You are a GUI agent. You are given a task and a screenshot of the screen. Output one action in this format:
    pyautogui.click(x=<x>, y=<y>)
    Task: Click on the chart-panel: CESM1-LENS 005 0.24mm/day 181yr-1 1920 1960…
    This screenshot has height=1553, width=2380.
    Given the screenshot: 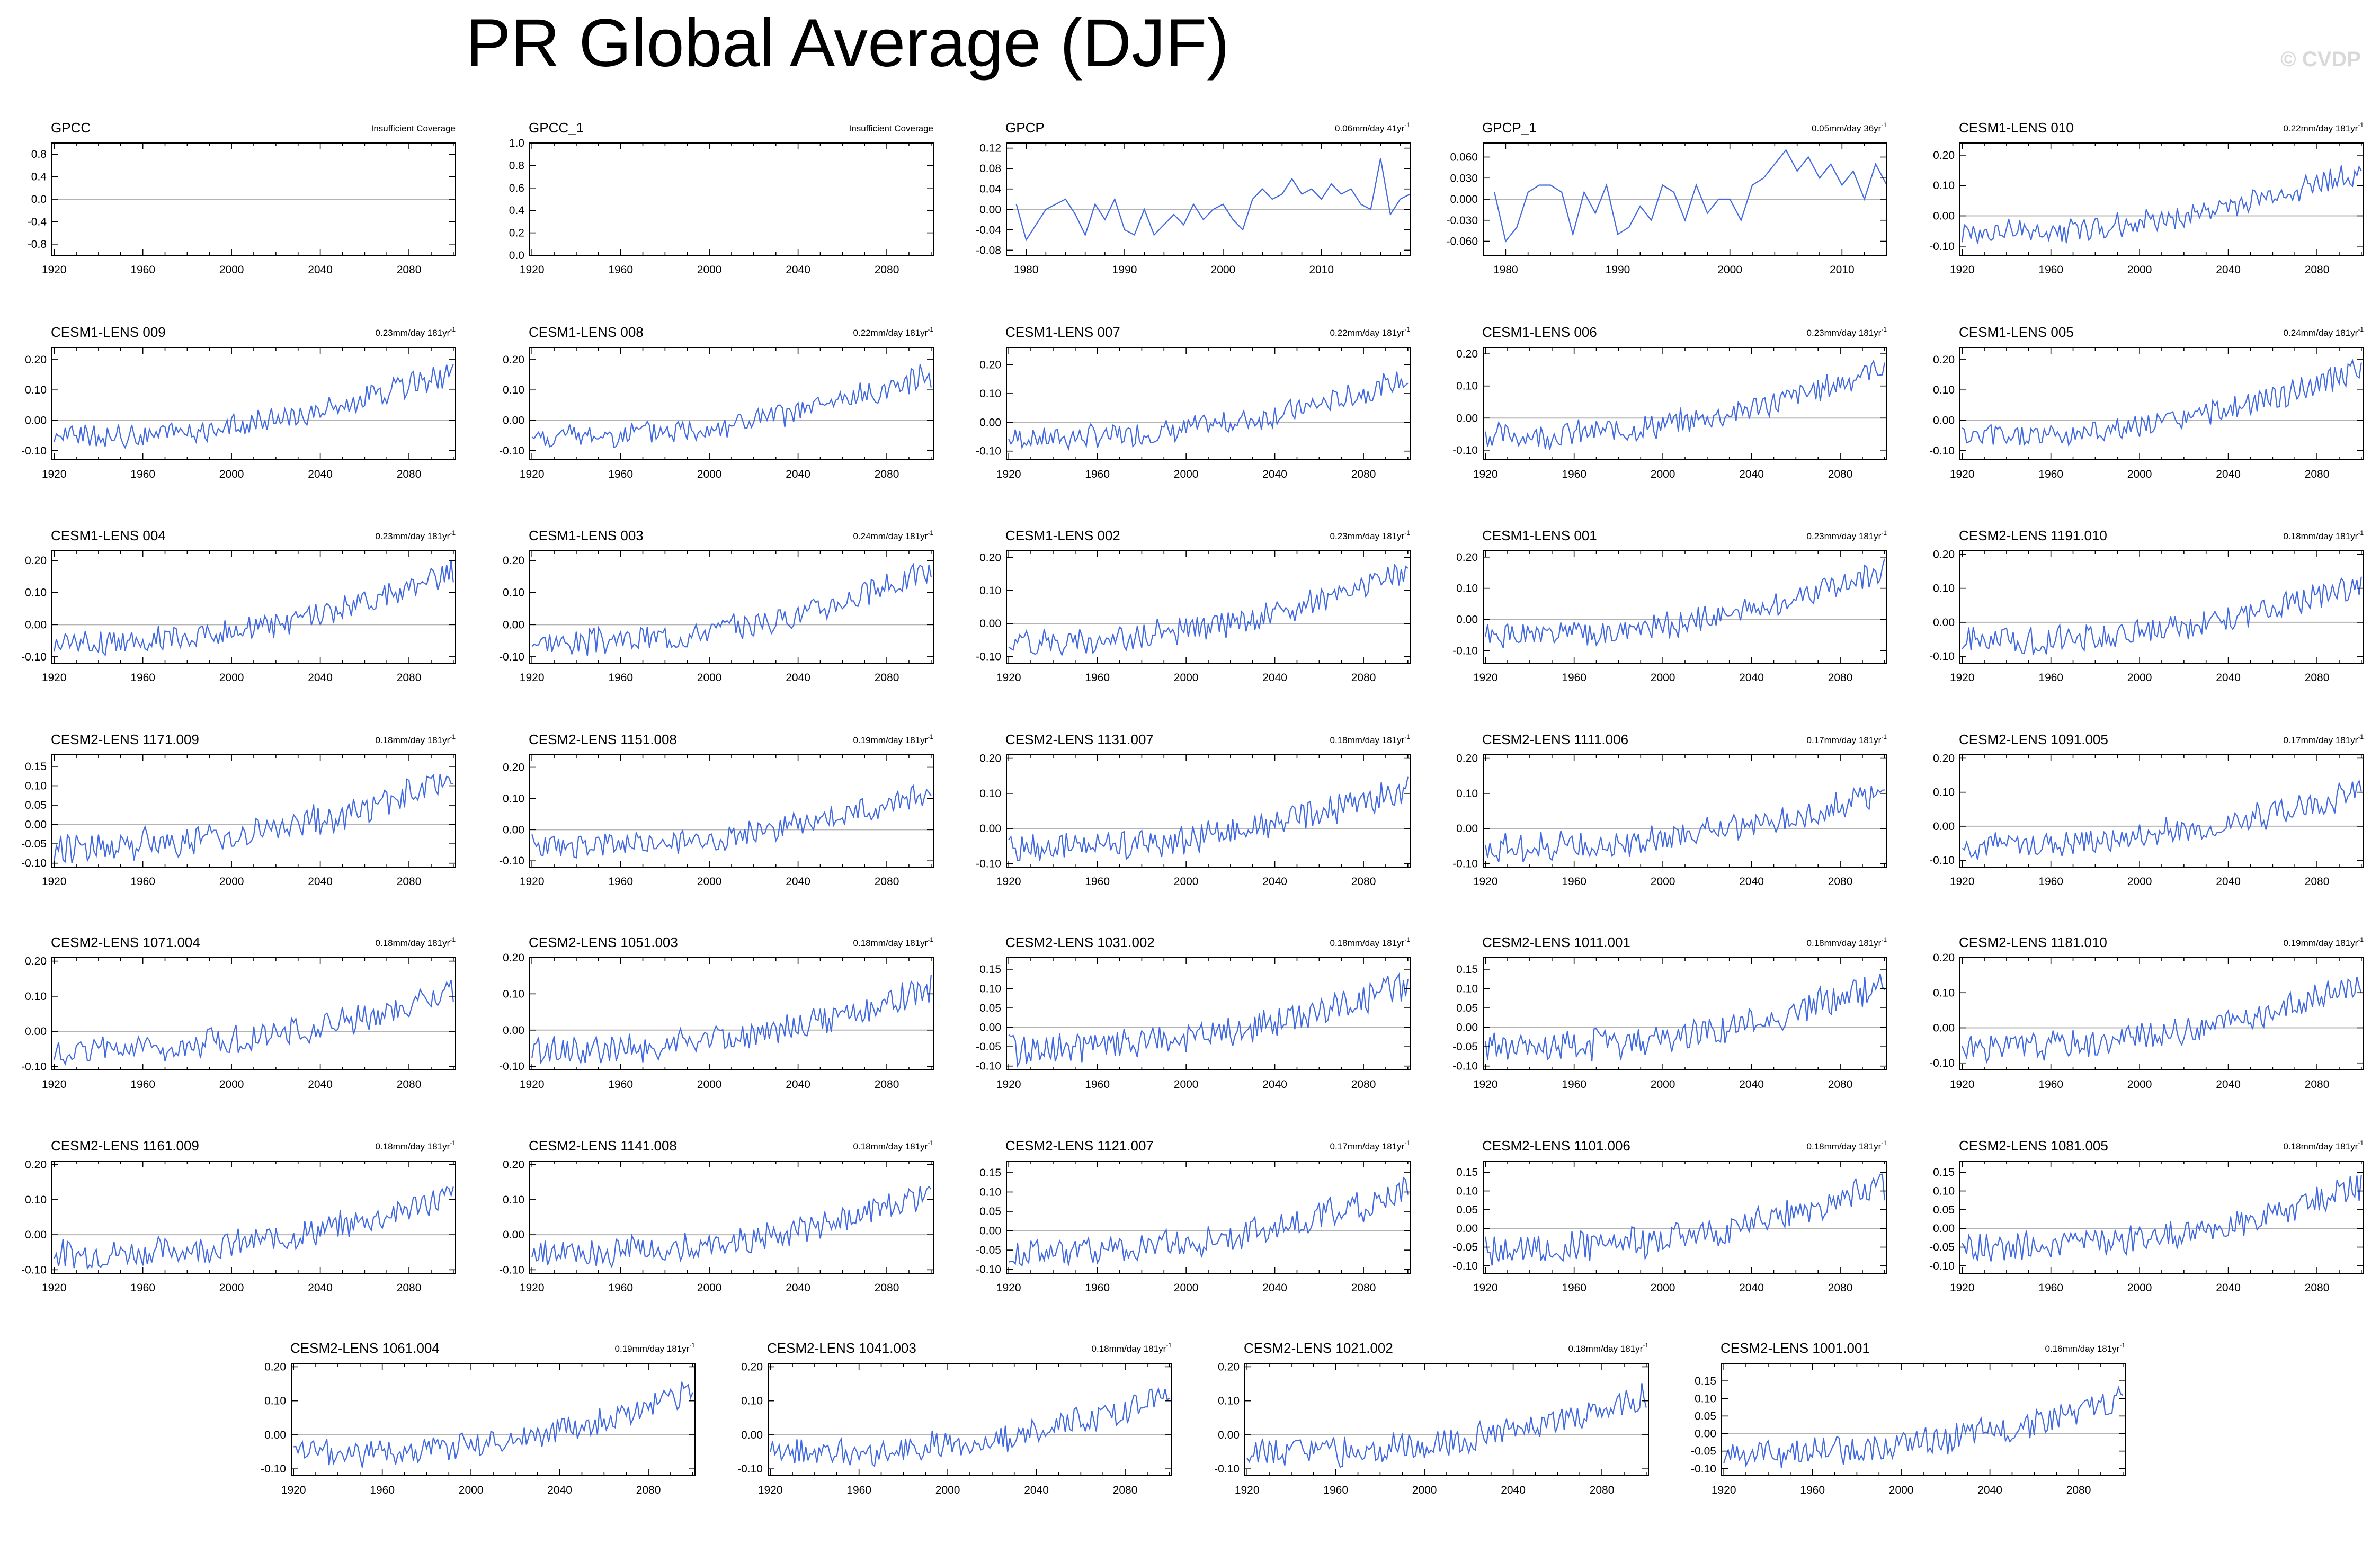 What is the action you would take?
    pyautogui.click(x=2146, y=402)
    